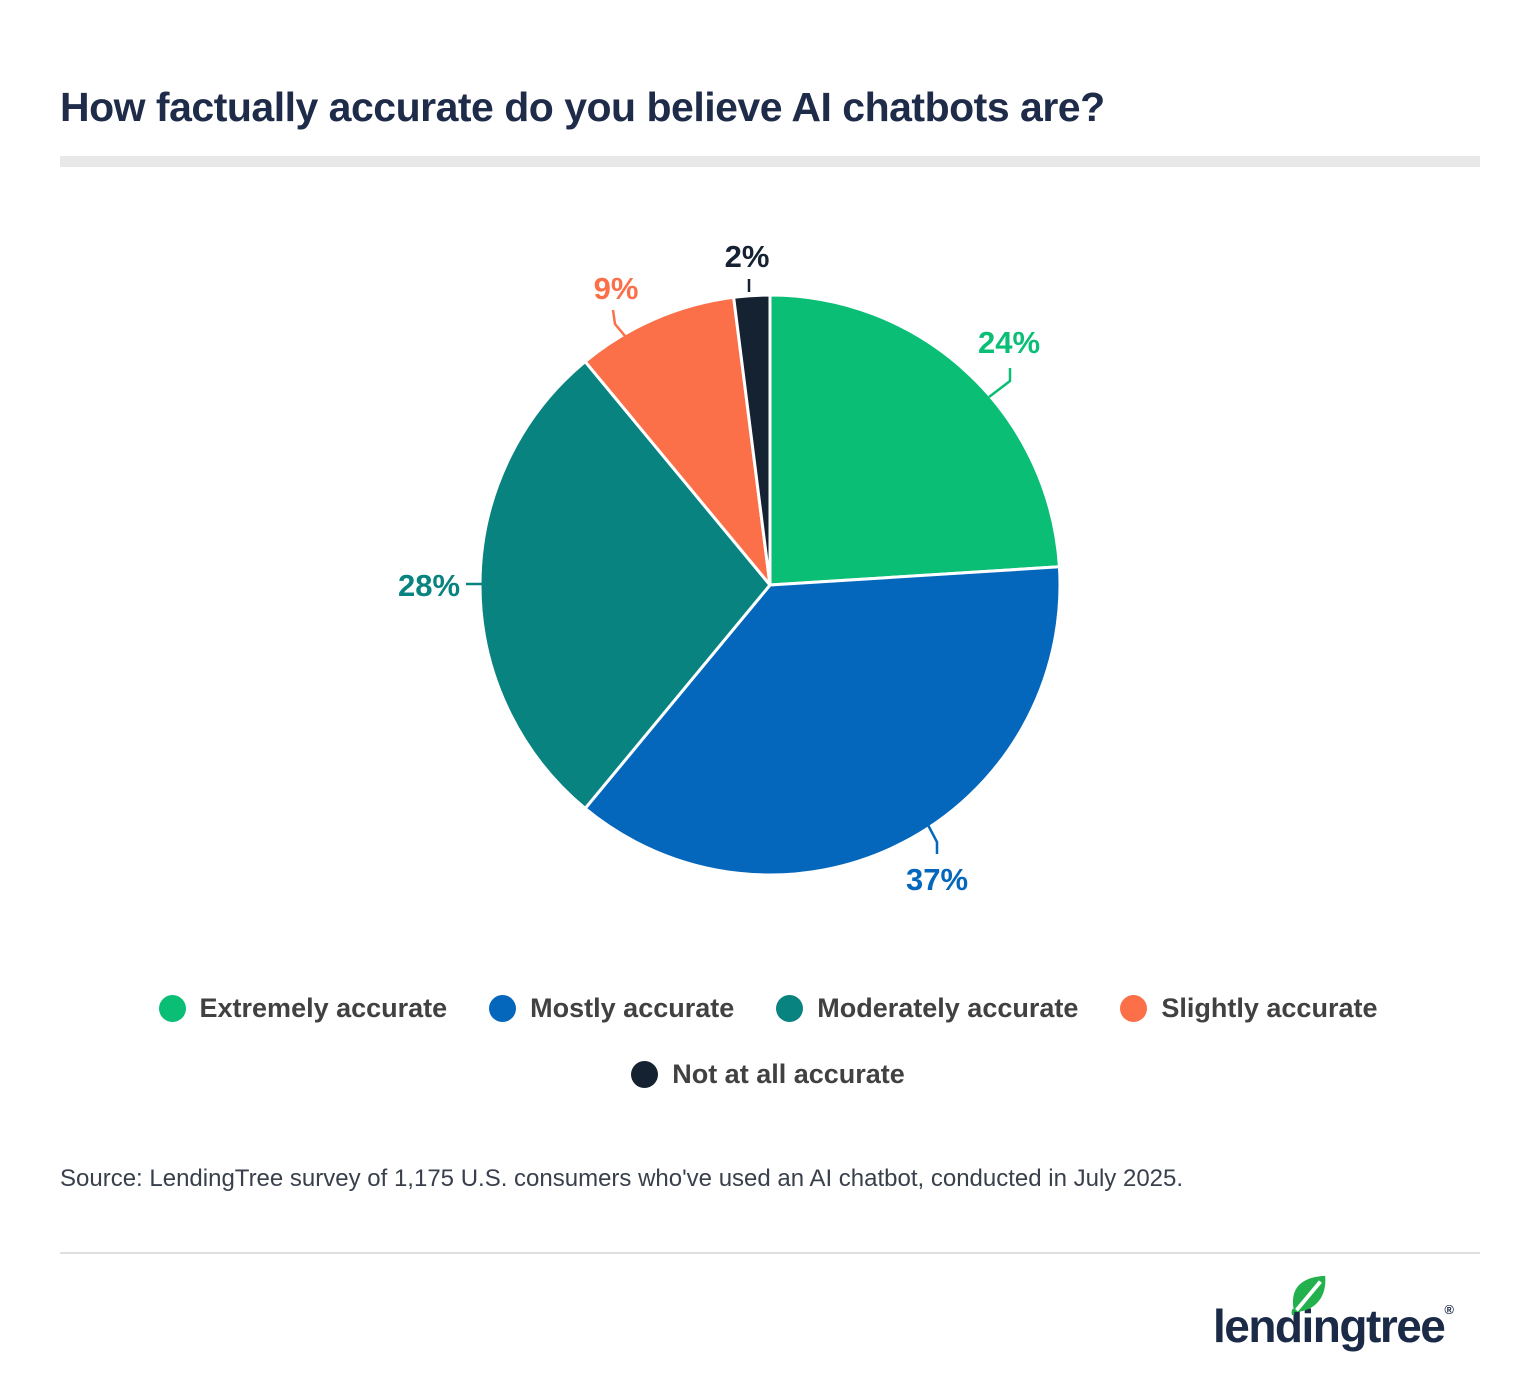 The image size is (1536, 1390). What do you see at coordinates (1000, 383) in the screenshot?
I see `pie-leader-extremely-accurate` at bounding box center [1000, 383].